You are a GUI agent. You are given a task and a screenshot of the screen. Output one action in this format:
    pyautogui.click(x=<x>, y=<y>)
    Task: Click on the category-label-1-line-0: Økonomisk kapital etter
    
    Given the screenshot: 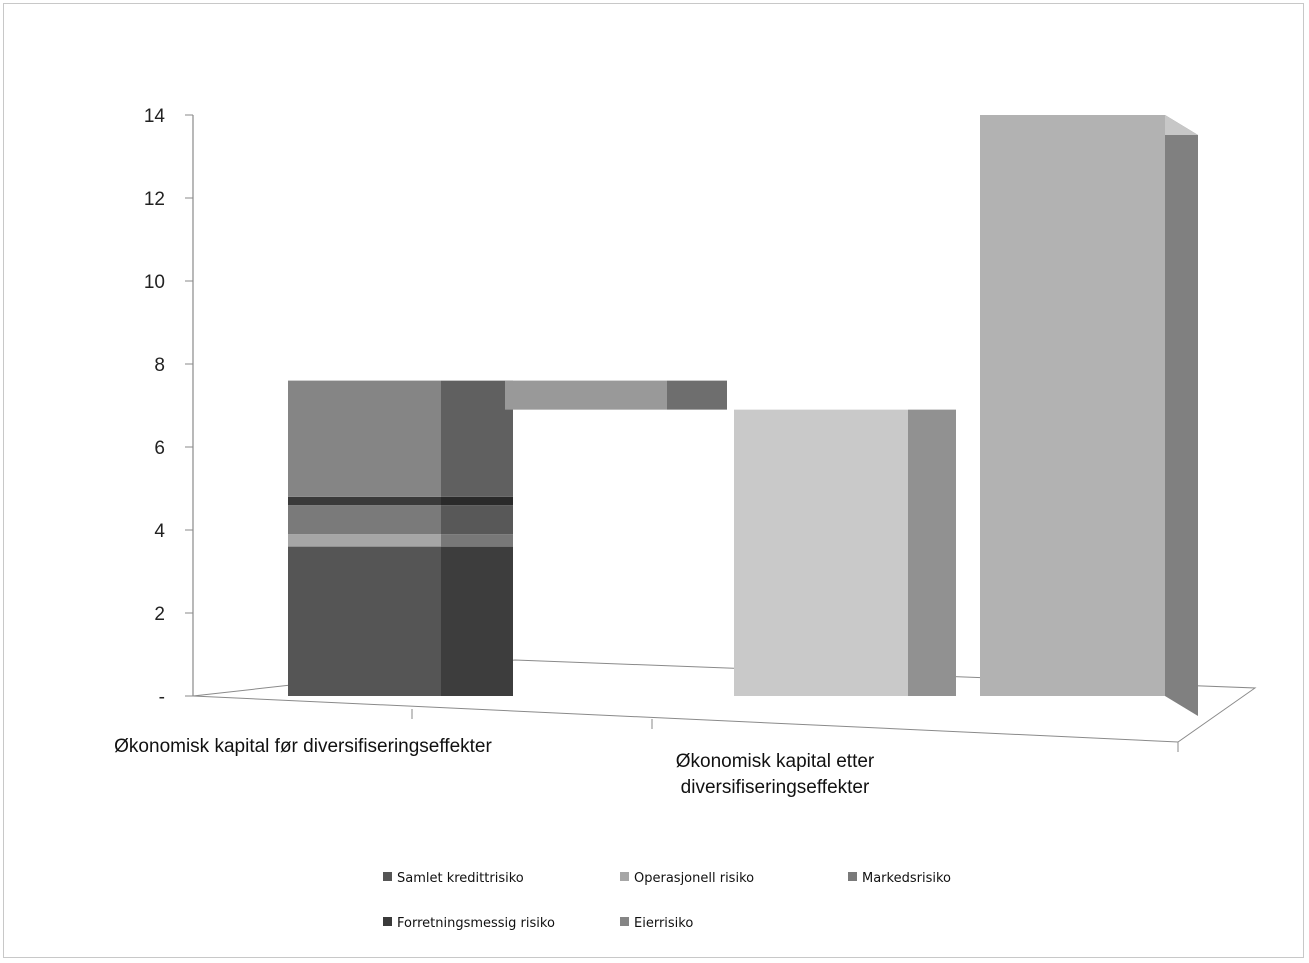 What is the action you would take?
    pyautogui.click(x=775, y=761)
    